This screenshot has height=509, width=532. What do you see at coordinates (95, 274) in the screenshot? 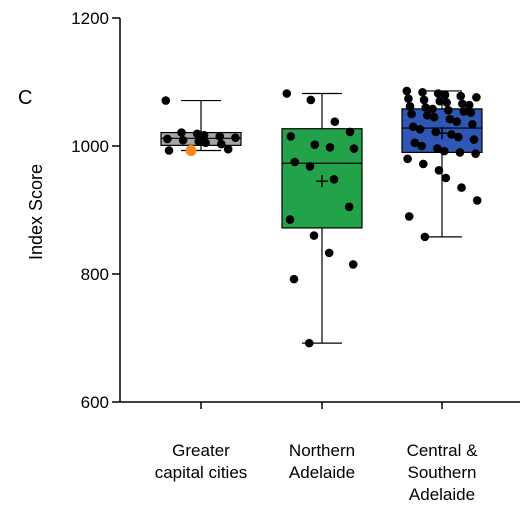
I see `y-tick-label: 800` at bounding box center [95, 274].